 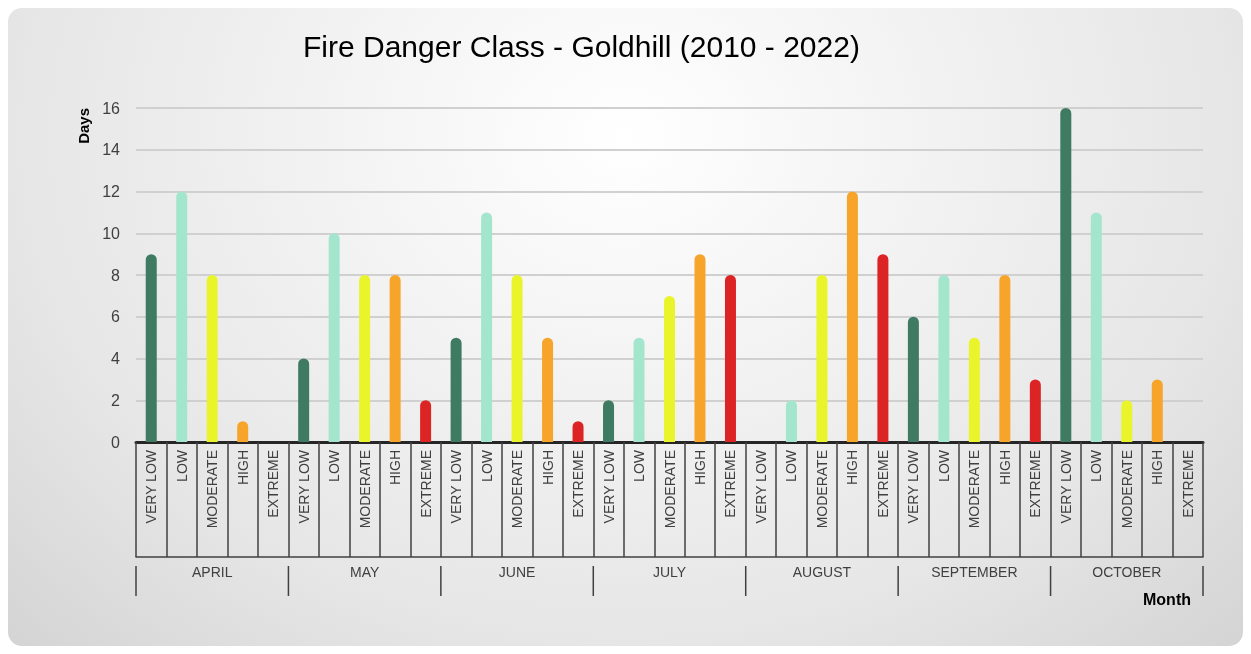 What do you see at coordinates (116, 400) in the screenshot?
I see `y-tick-label: 2` at bounding box center [116, 400].